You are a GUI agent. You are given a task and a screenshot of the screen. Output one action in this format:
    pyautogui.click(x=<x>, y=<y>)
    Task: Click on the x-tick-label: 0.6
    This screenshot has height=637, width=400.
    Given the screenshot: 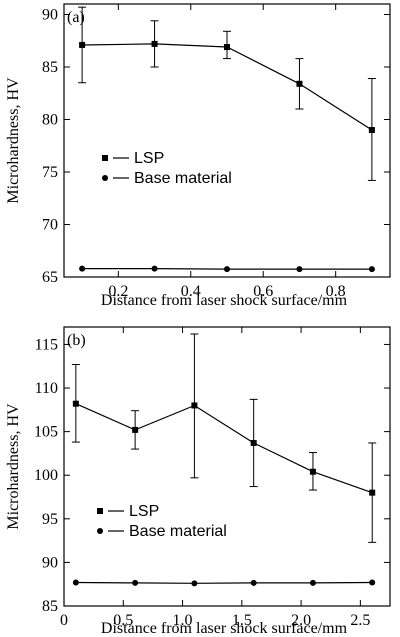 What is the action you would take?
    pyautogui.click(x=263, y=291)
    